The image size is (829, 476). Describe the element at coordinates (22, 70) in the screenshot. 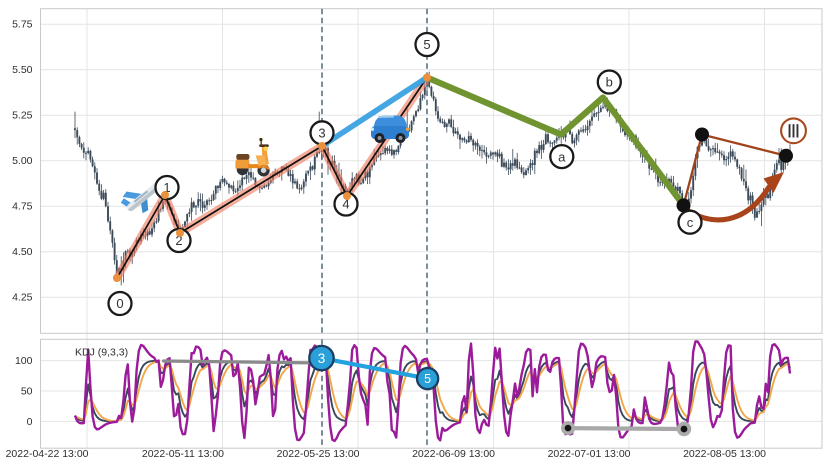

I see `svg-text: 5.50` at that location.